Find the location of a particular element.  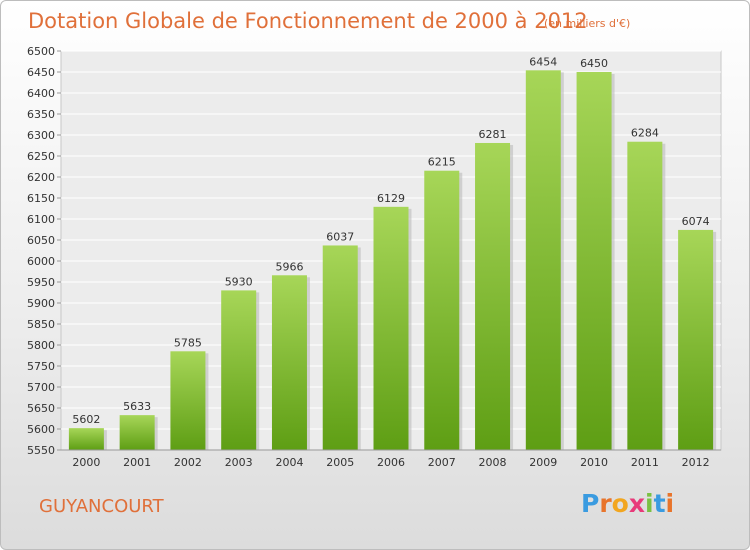

logo-letter: r is located at coordinates (605, 503).